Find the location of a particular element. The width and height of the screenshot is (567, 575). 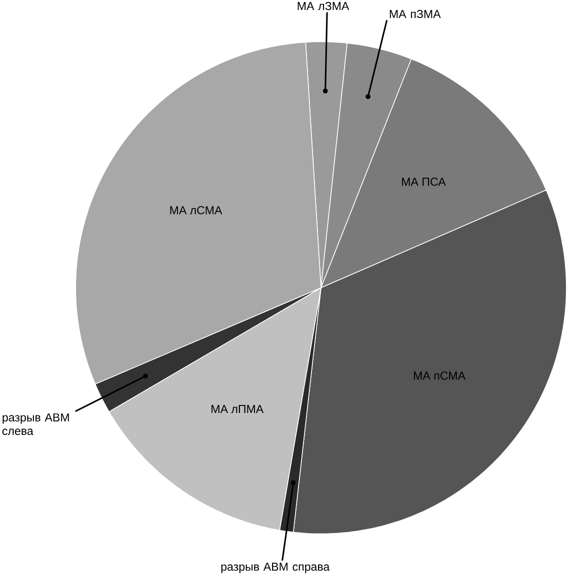

slice-label: разрыв АВМ справа is located at coordinates (275, 568).